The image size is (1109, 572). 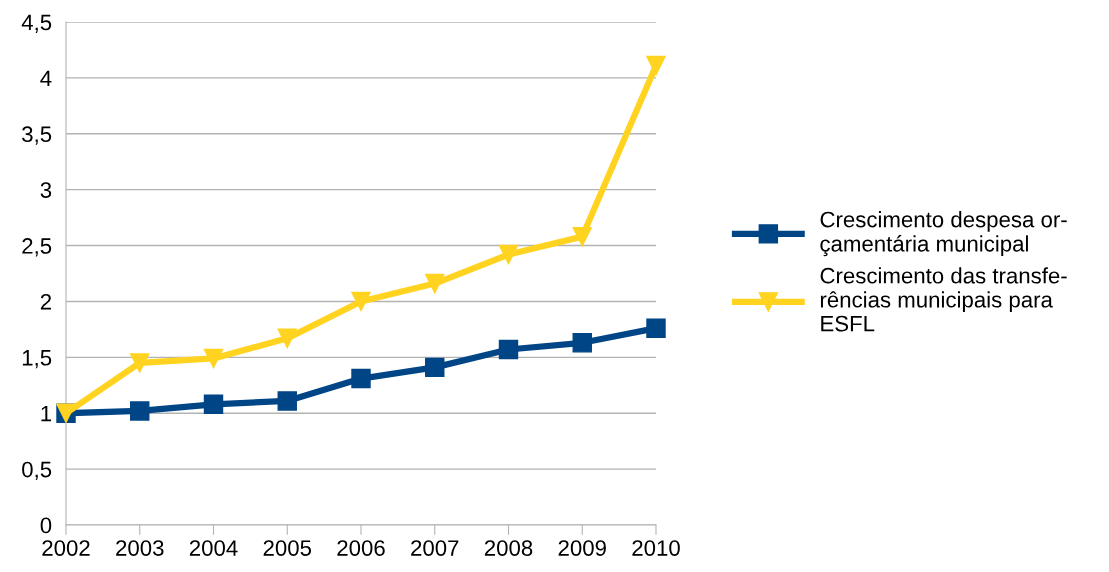 What do you see at coordinates (46, 525) in the screenshot?
I see `y-tick-label: 0` at bounding box center [46, 525].